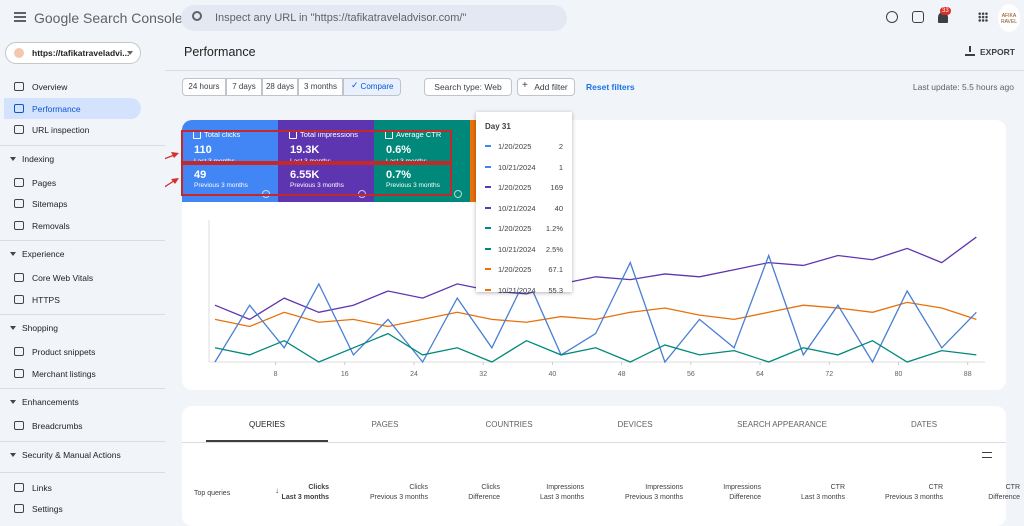  What do you see at coordinates (64, 373) in the screenshot?
I see `nav-item: Merchant listings` at bounding box center [64, 373].